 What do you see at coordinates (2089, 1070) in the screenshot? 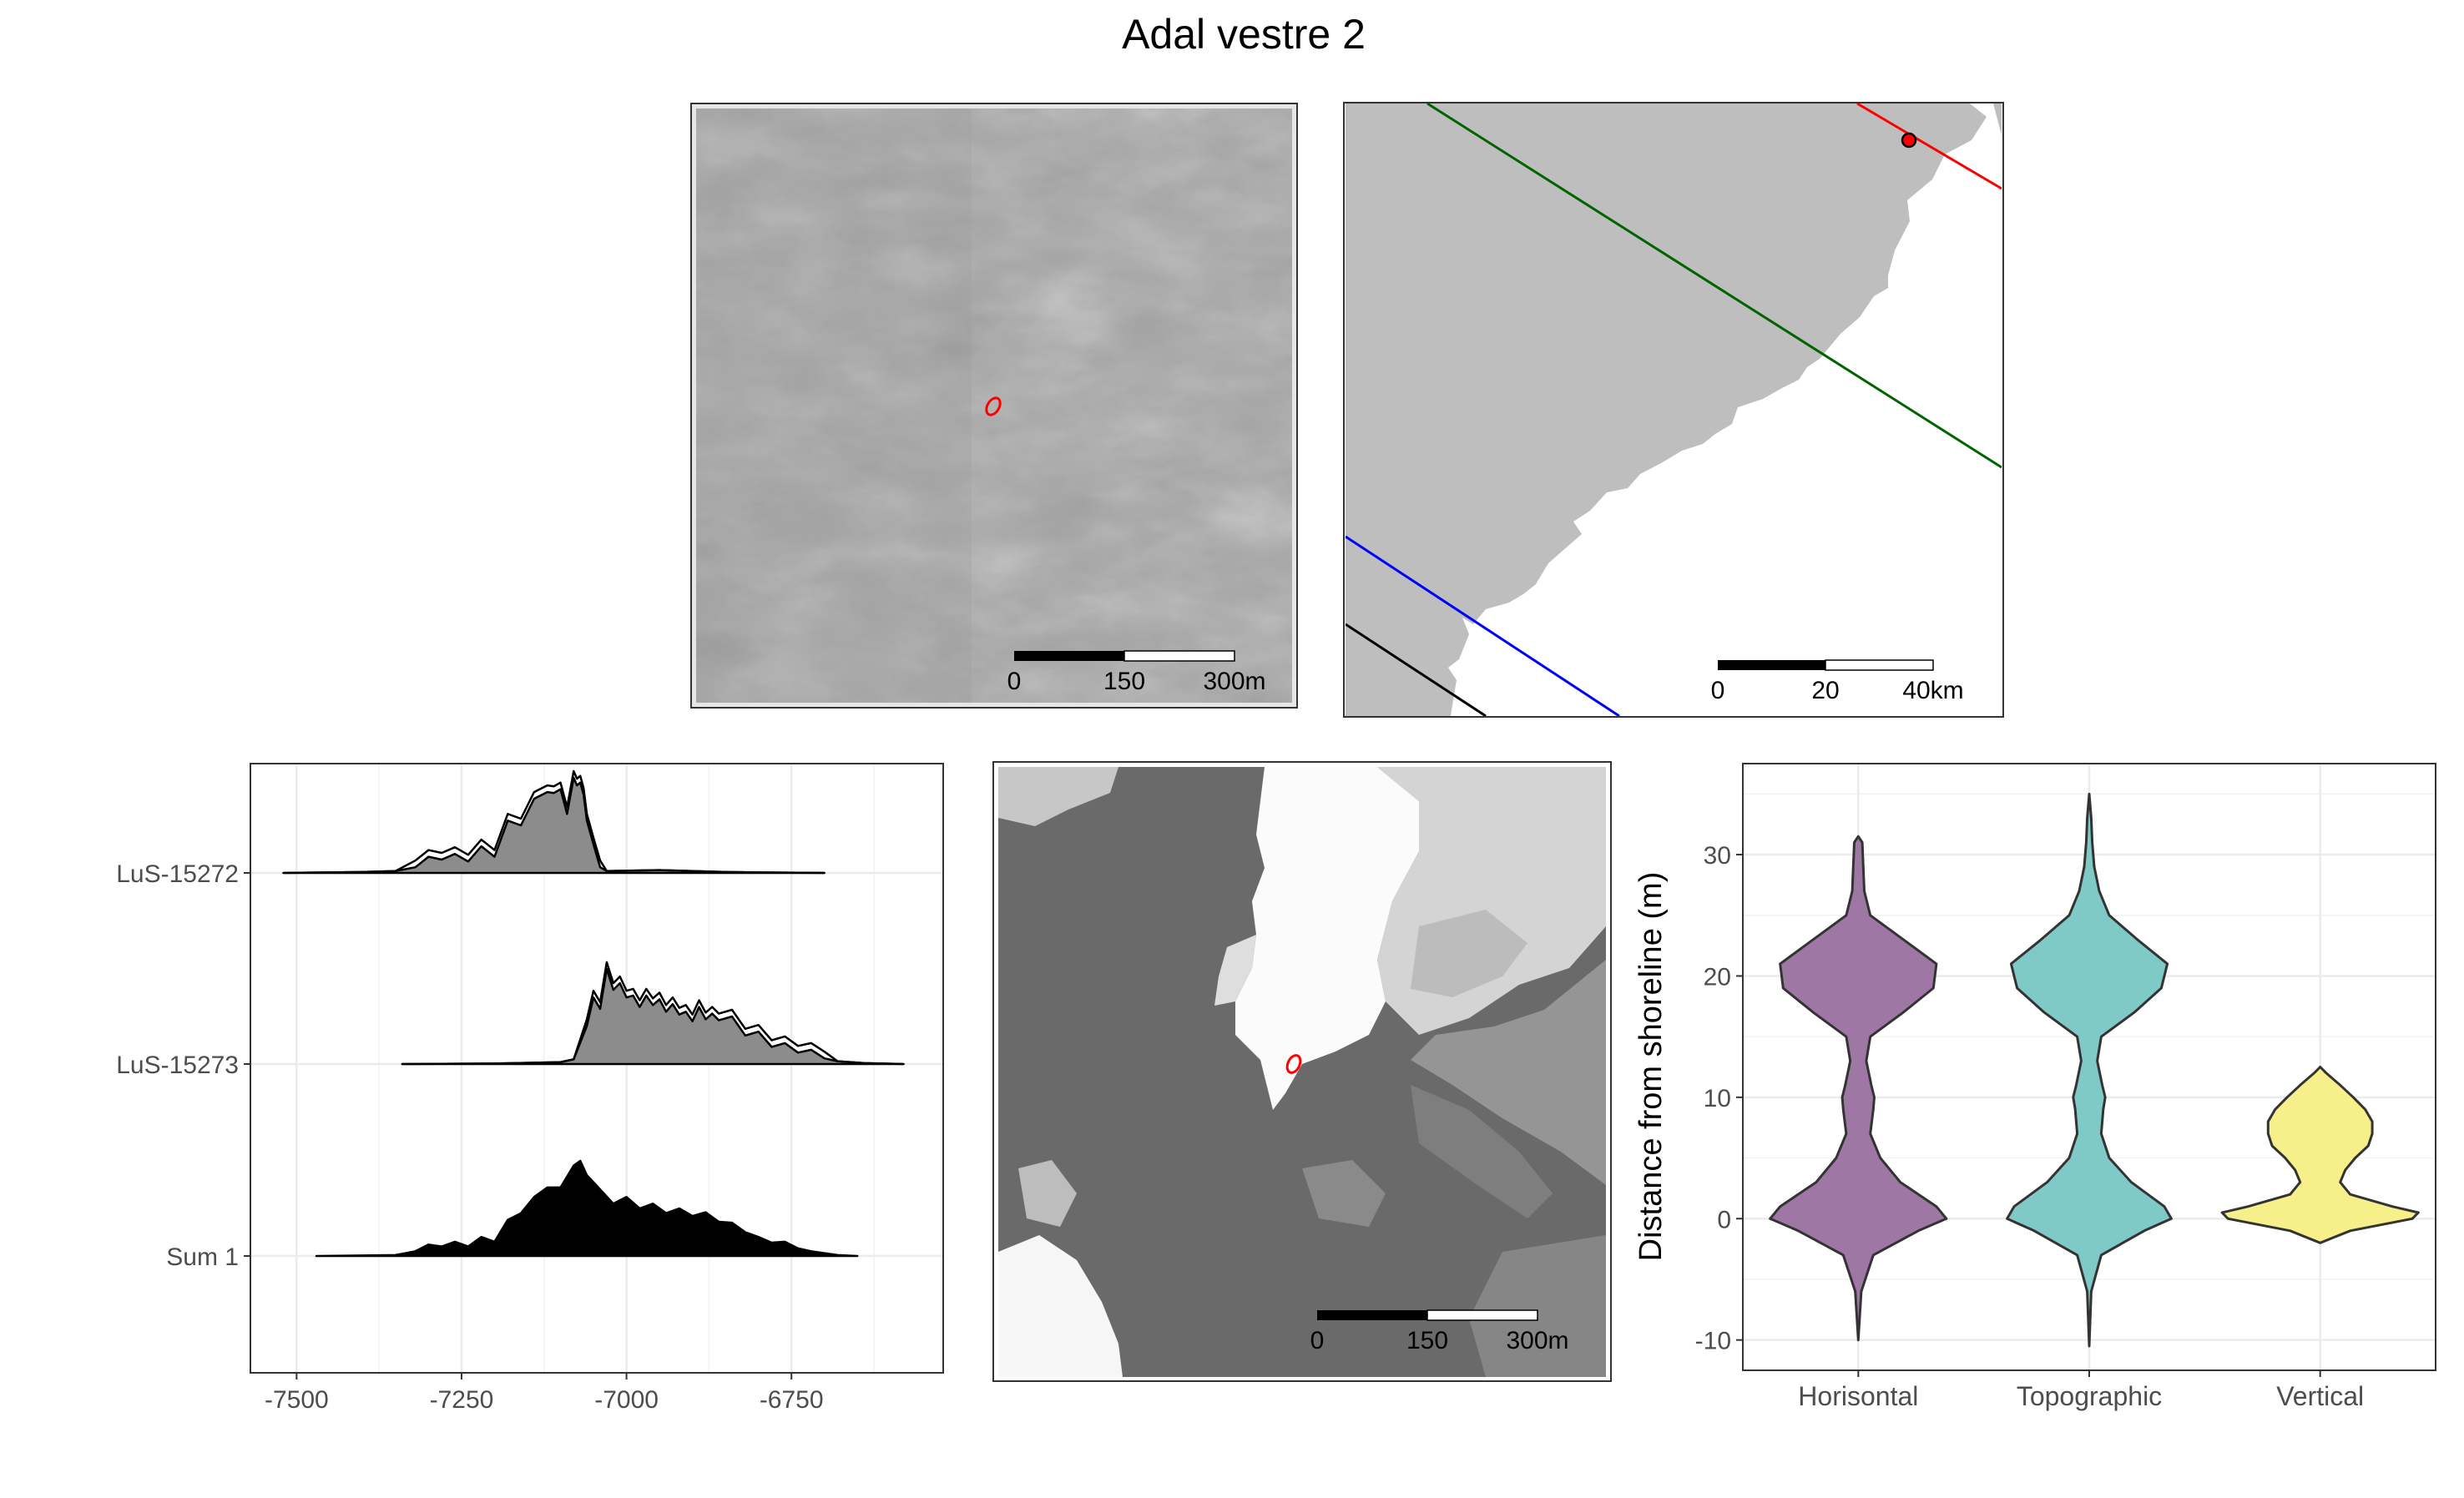
I see `violin-topographic` at bounding box center [2089, 1070].